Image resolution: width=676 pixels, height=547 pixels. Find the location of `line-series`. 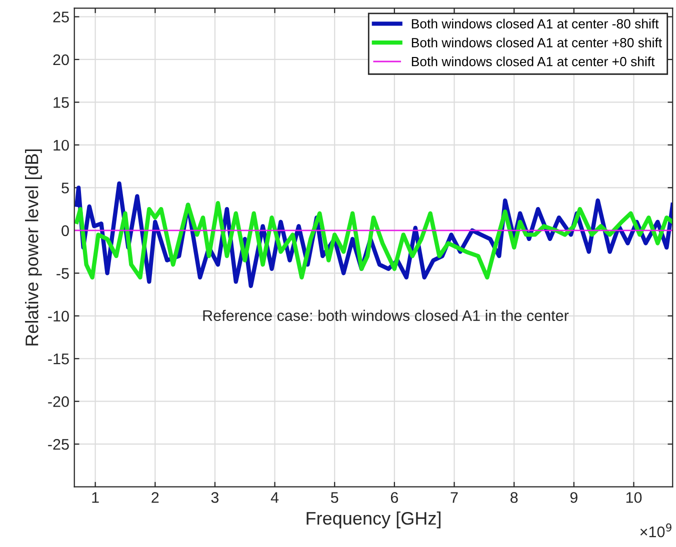

line-series is located at coordinates (373, 240).